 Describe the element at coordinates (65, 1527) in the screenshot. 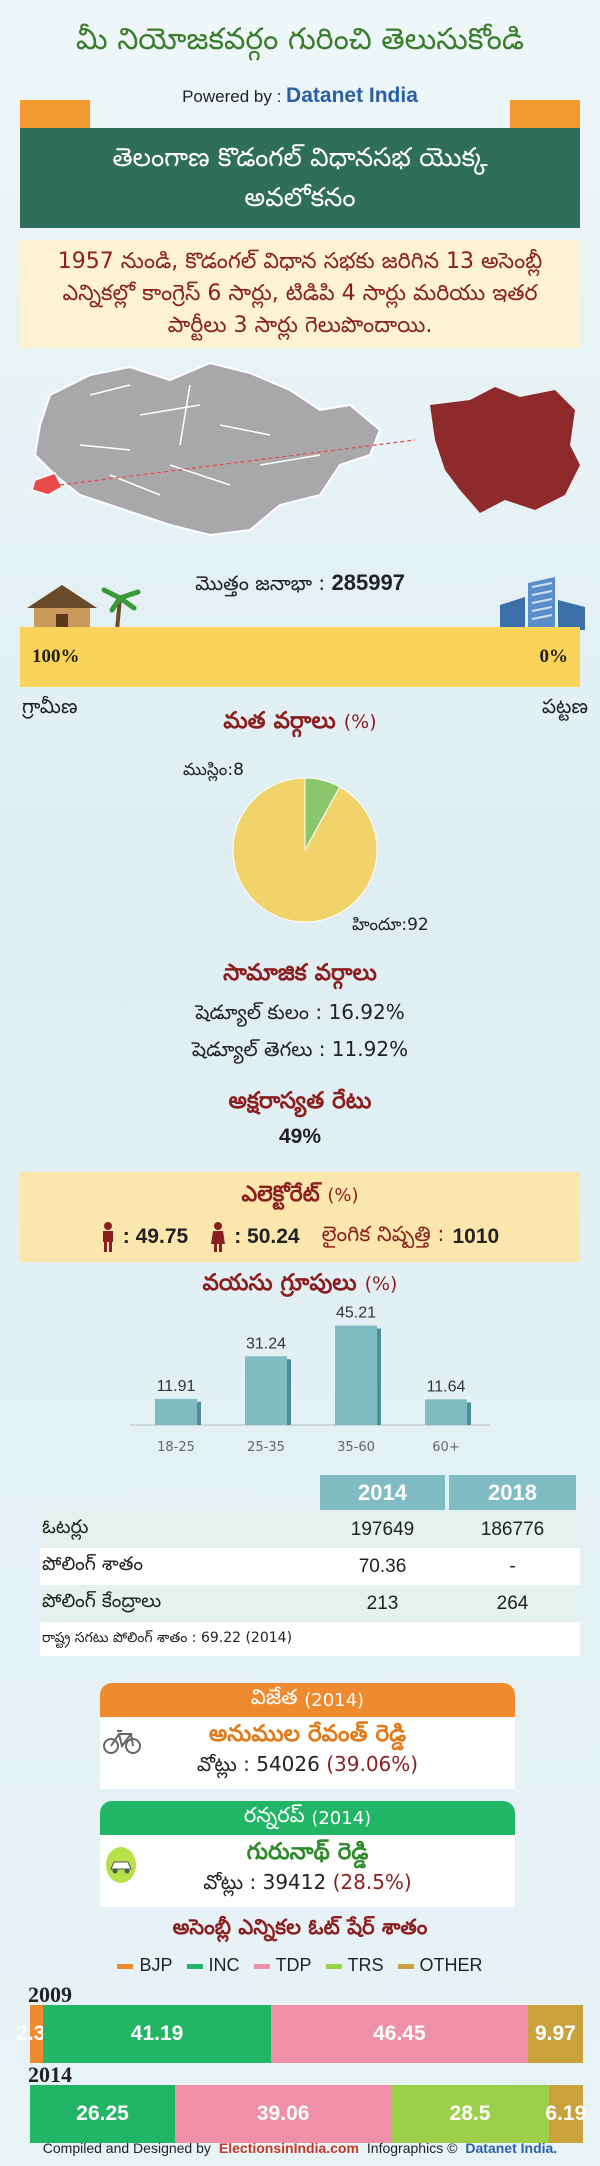

I see `row-label: ఓటర్లు` at that location.